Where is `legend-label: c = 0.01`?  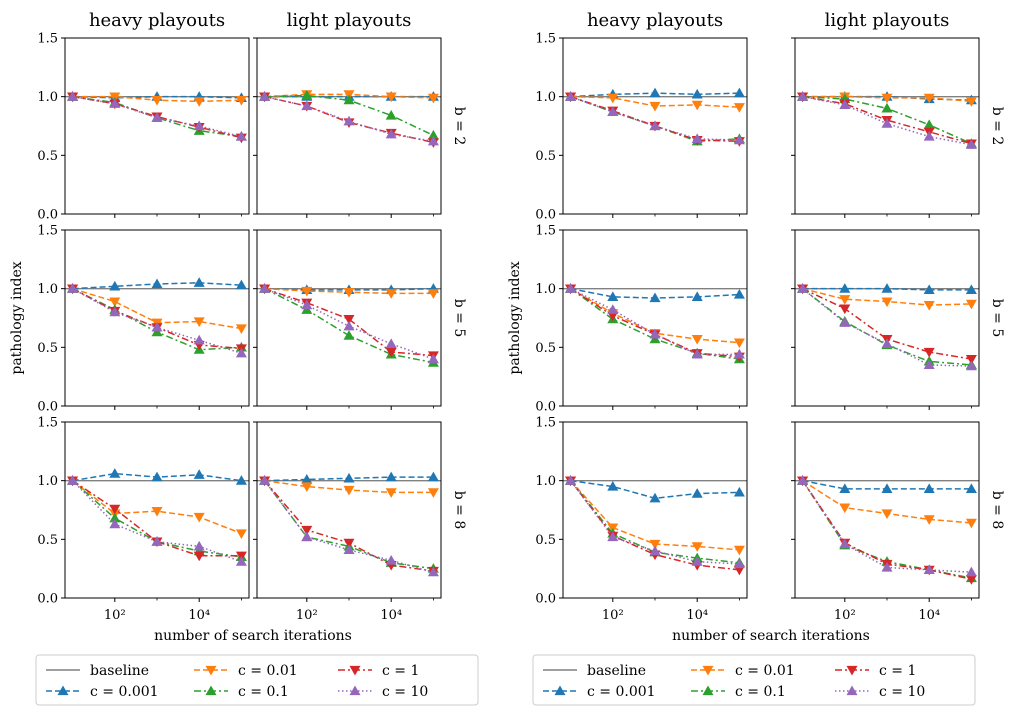
legend-label: c = 0.01 is located at coordinates (765, 671).